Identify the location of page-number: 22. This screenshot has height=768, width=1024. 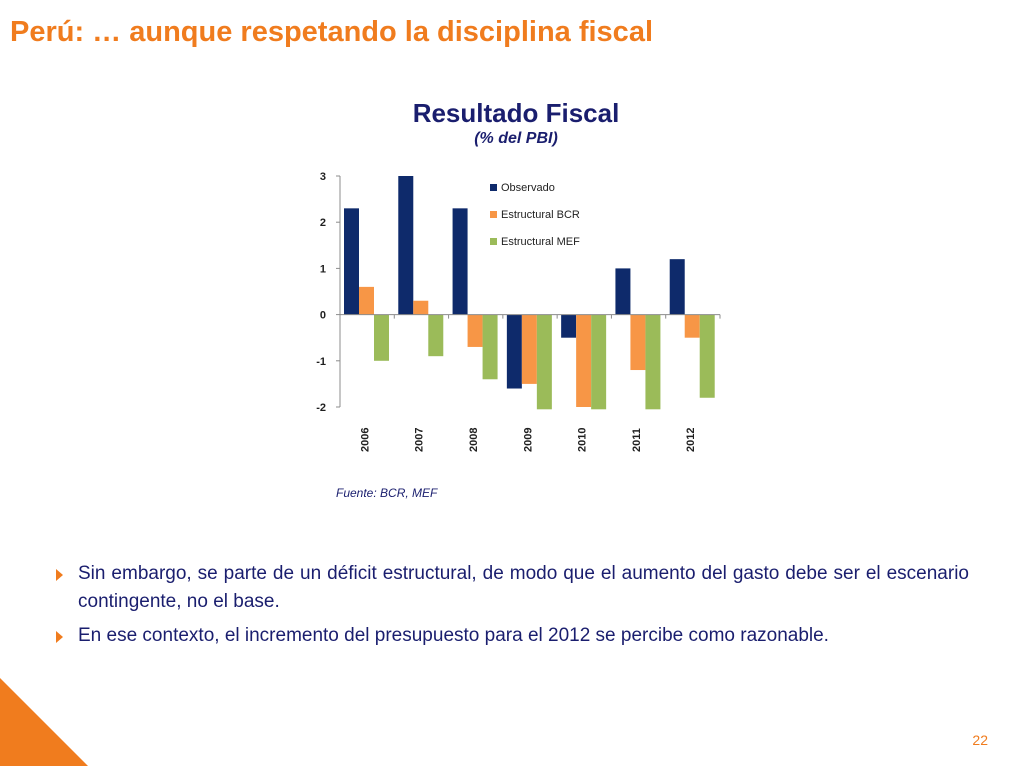
(980, 740).